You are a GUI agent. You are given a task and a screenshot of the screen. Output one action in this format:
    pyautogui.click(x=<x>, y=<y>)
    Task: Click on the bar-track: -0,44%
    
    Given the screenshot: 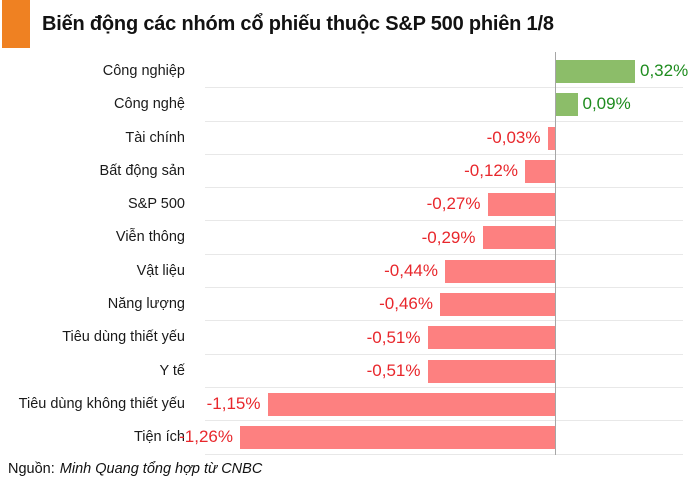 What is the action you would take?
    pyautogui.click(x=444, y=272)
    